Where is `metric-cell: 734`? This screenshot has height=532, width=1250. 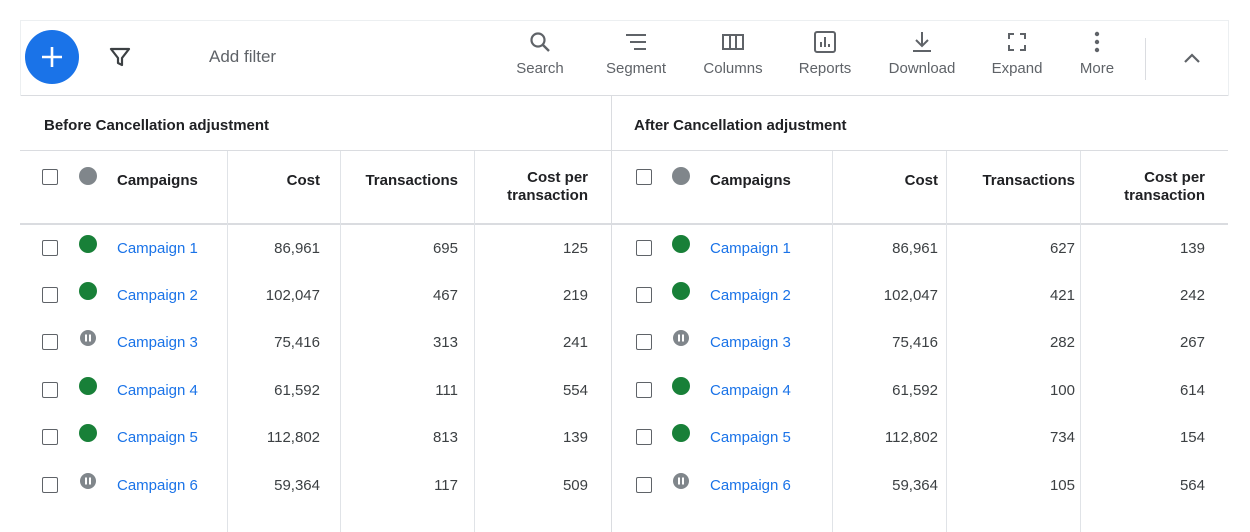
metric-cell: 734 is located at coordinates (1062, 437).